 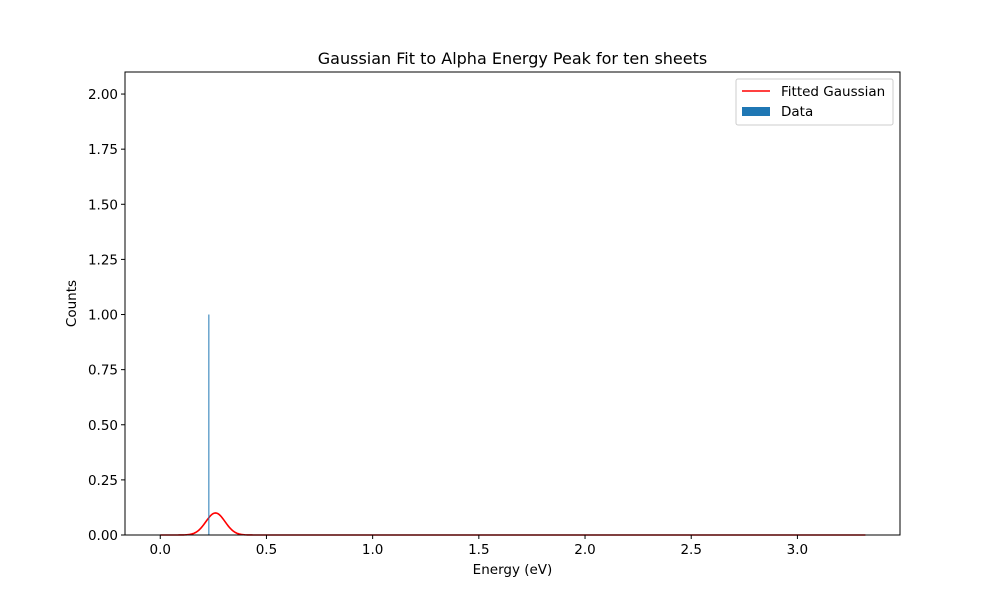 What do you see at coordinates (103, 371) in the screenshot?
I see `y-tick-label: 0.75` at bounding box center [103, 371].